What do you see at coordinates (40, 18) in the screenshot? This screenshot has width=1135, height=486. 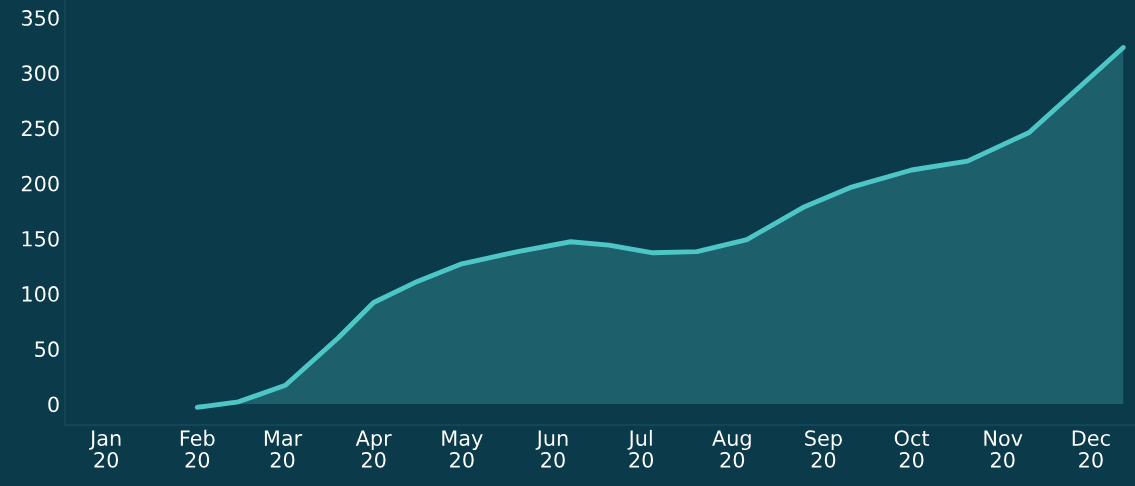 I see `y-tick-label: 350` at bounding box center [40, 18].